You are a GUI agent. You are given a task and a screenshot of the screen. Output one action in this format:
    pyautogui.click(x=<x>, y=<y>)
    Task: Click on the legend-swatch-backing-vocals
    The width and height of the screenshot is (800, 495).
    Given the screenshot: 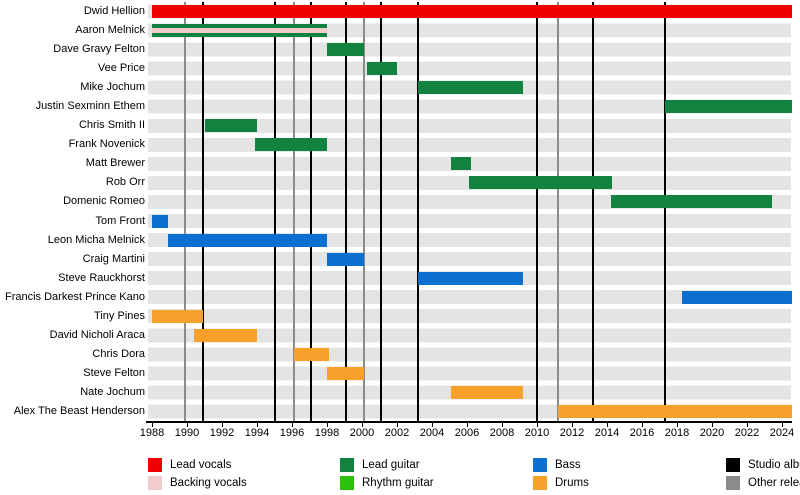 What is the action you would take?
    pyautogui.click(x=155, y=483)
    